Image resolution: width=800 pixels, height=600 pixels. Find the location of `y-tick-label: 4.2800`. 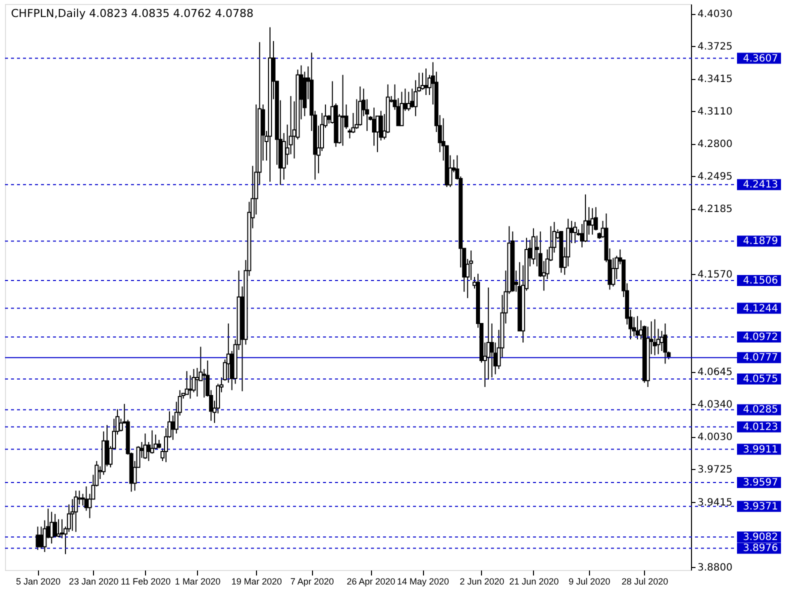

y-tick-label: 4.2800 is located at coordinates (715, 144).